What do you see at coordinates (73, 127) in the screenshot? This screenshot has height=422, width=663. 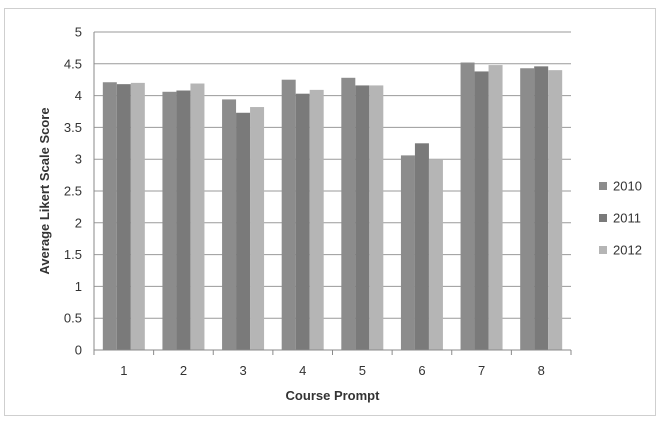 I see `y-tick-label: 3.5` at bounding box center [73, 127].